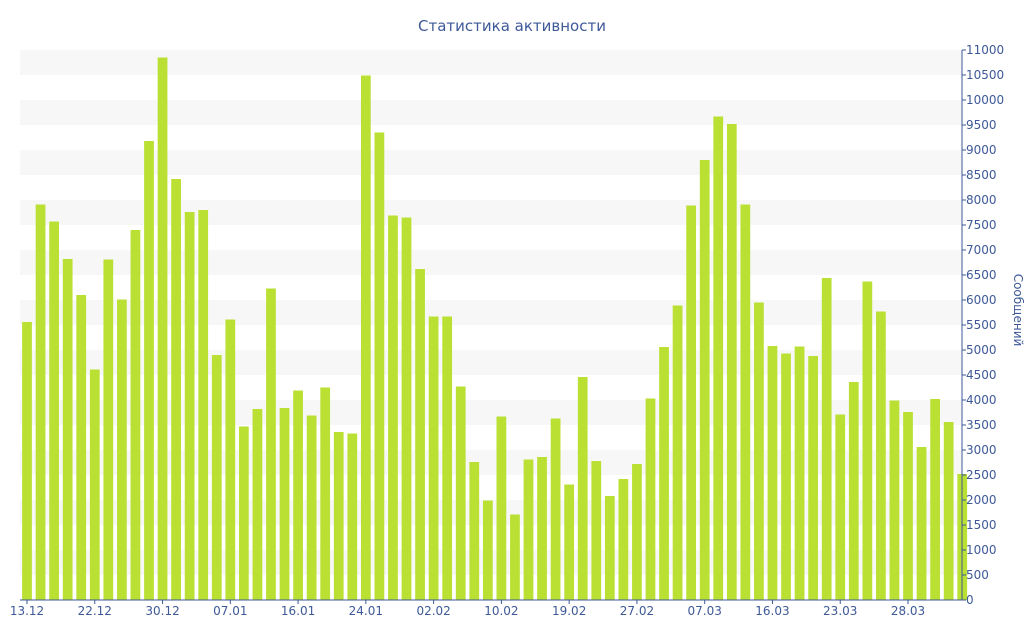 The image size is (1024, 640). What do you see at coordinates (981, 250) in the screenshot?
I see `y-tick-label: 7000` at bounding box center [981, 250].